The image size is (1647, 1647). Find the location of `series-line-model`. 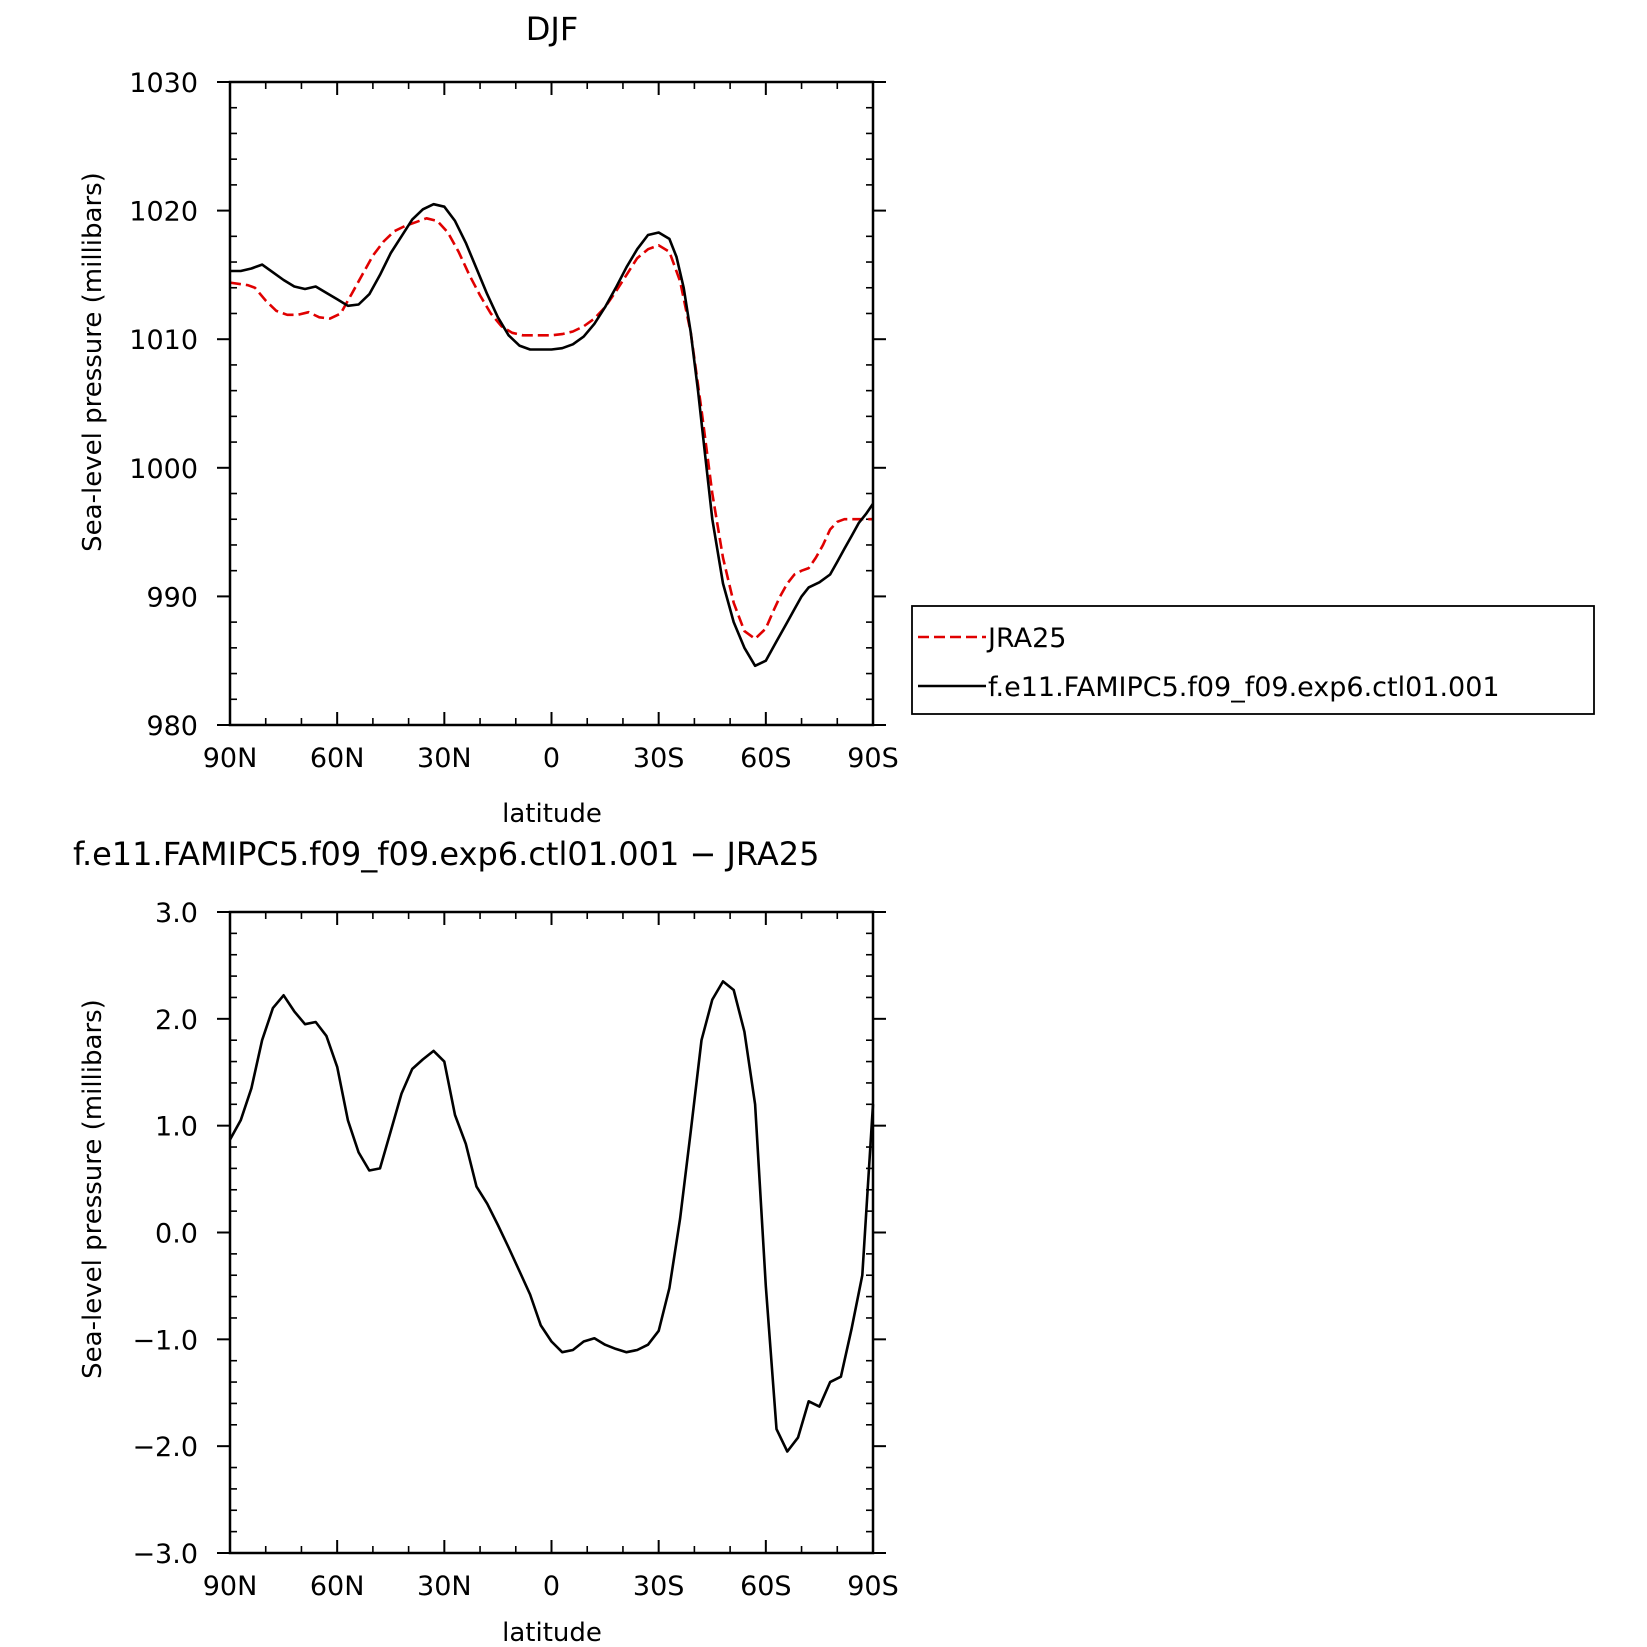

series-line-model is located at coordinates (552, 435).